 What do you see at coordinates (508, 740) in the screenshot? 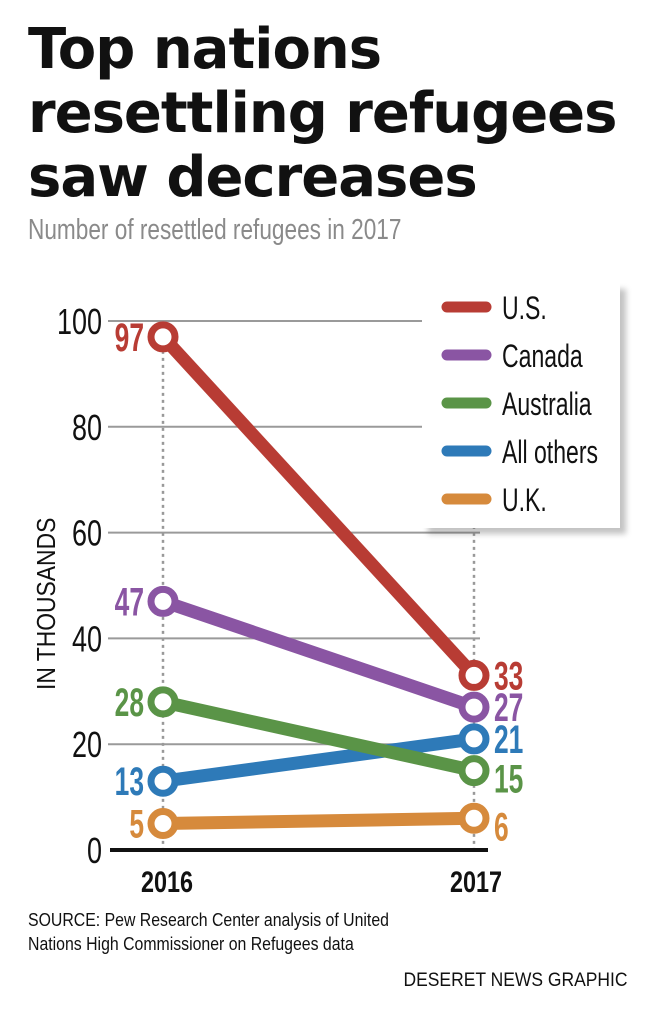
I see `data-label: 21` at bounding box center [508, 740].